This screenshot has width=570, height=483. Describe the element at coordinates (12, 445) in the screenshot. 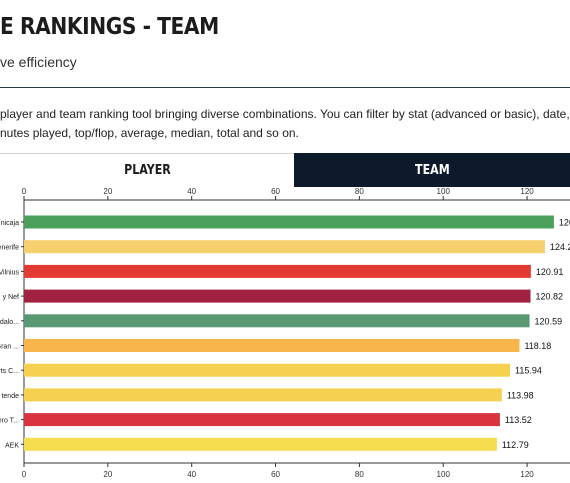

I see `category-label: AEK` at that location.